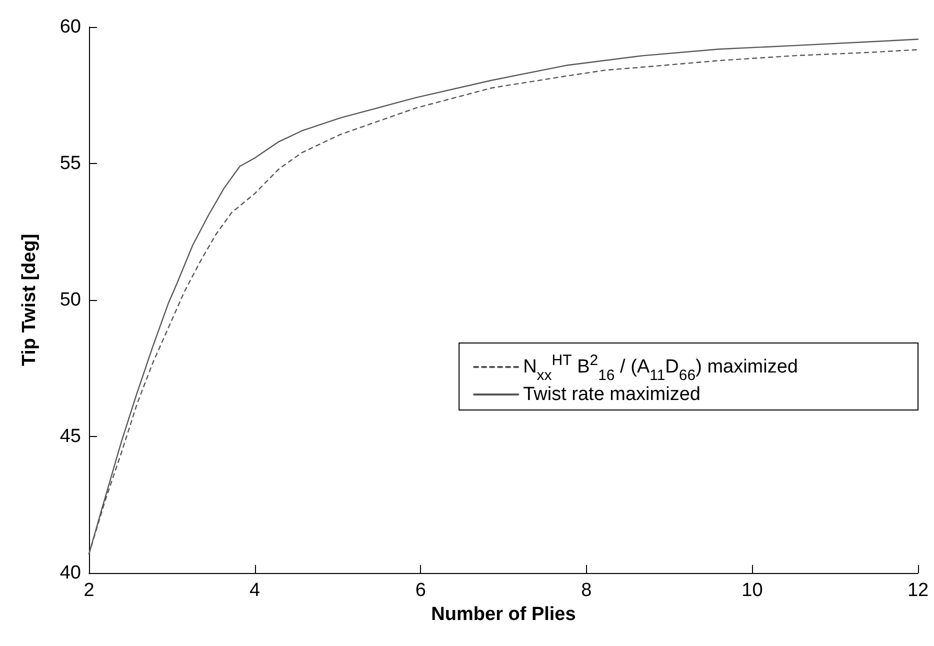 This screenshot has width=934, height=646. I want to click on y-tick-label: 60, so click(70, 27).